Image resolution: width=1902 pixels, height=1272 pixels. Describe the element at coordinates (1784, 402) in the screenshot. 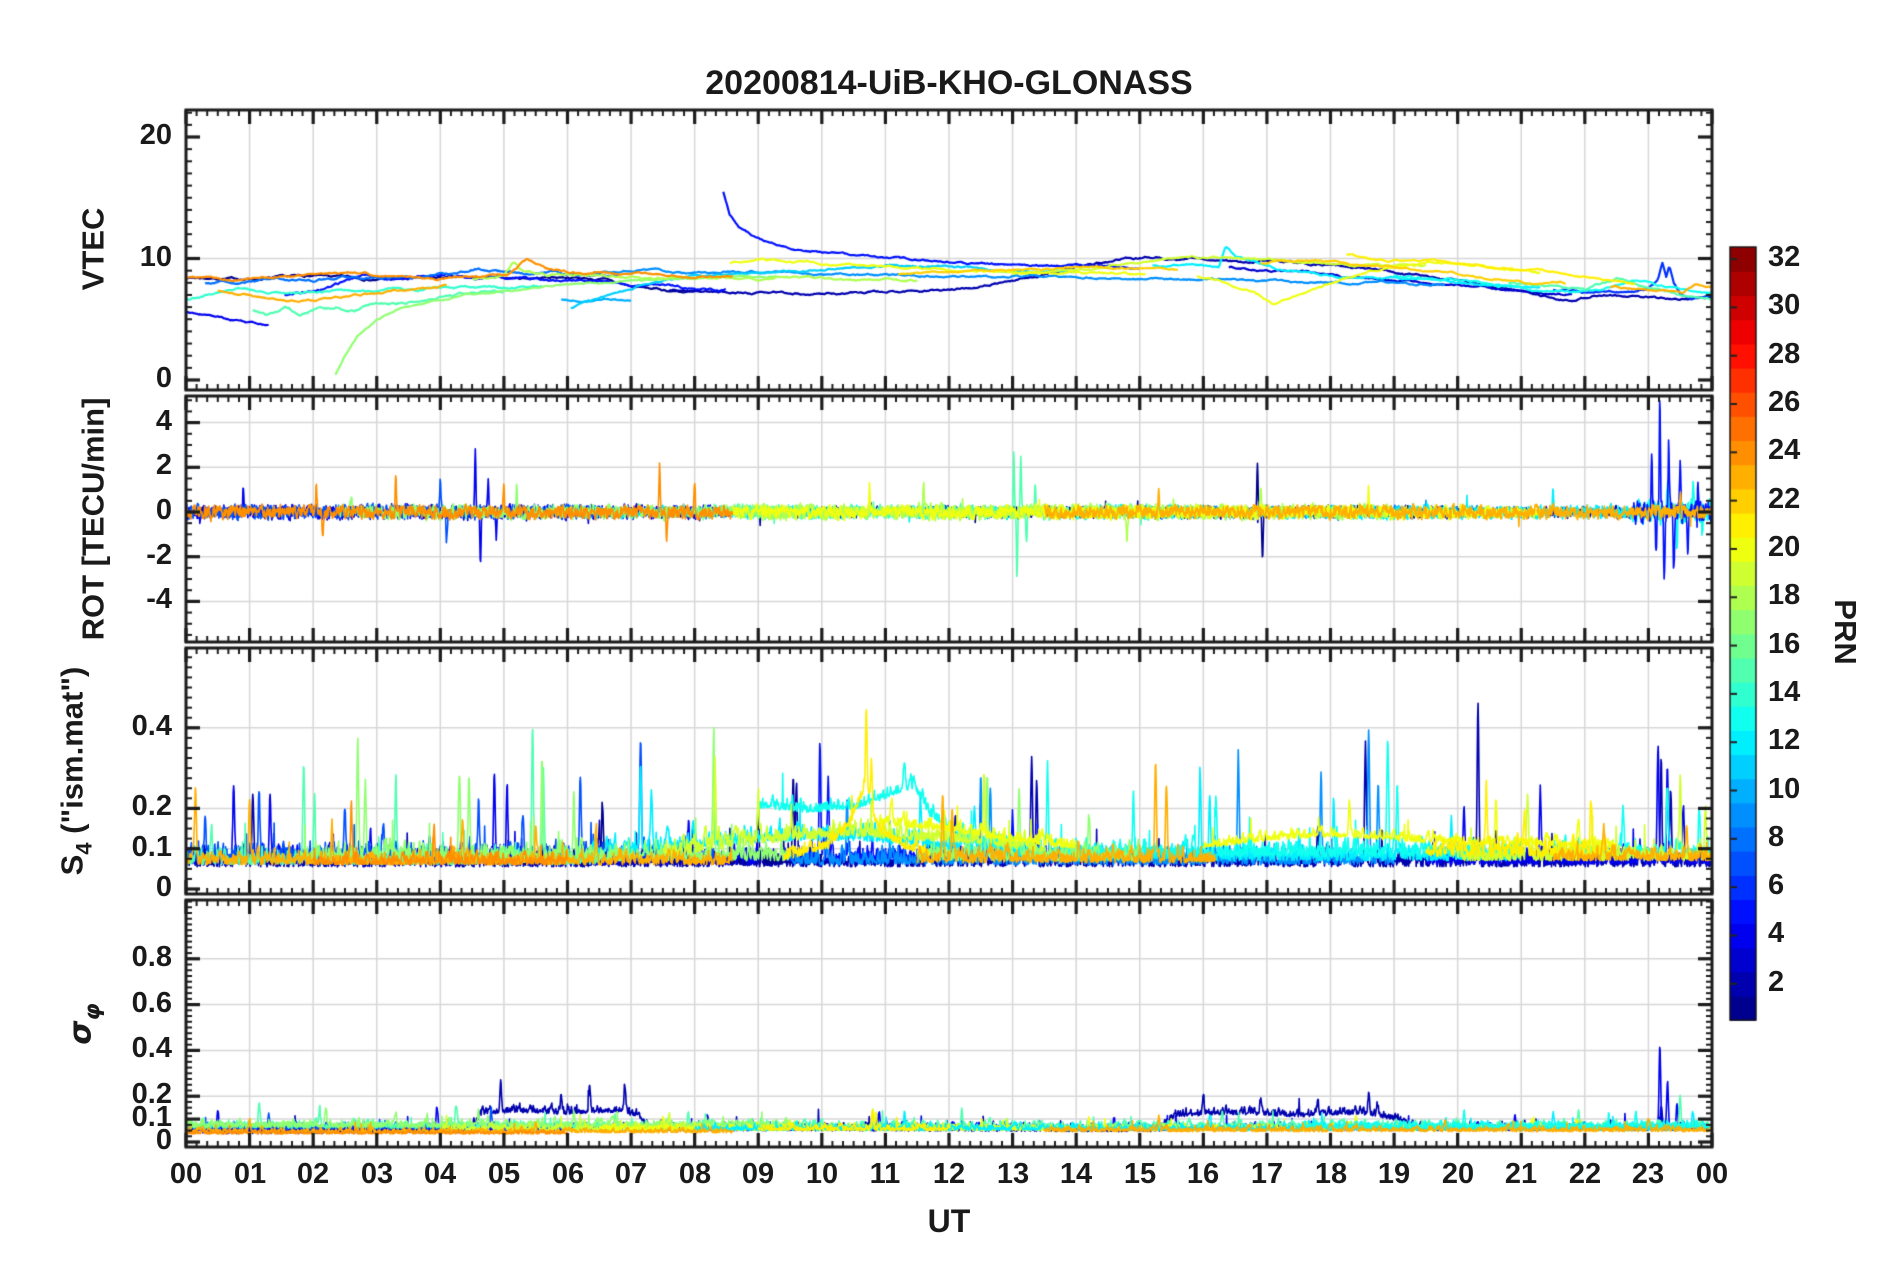

I see `colorbar-tick-label: 26` at that location.